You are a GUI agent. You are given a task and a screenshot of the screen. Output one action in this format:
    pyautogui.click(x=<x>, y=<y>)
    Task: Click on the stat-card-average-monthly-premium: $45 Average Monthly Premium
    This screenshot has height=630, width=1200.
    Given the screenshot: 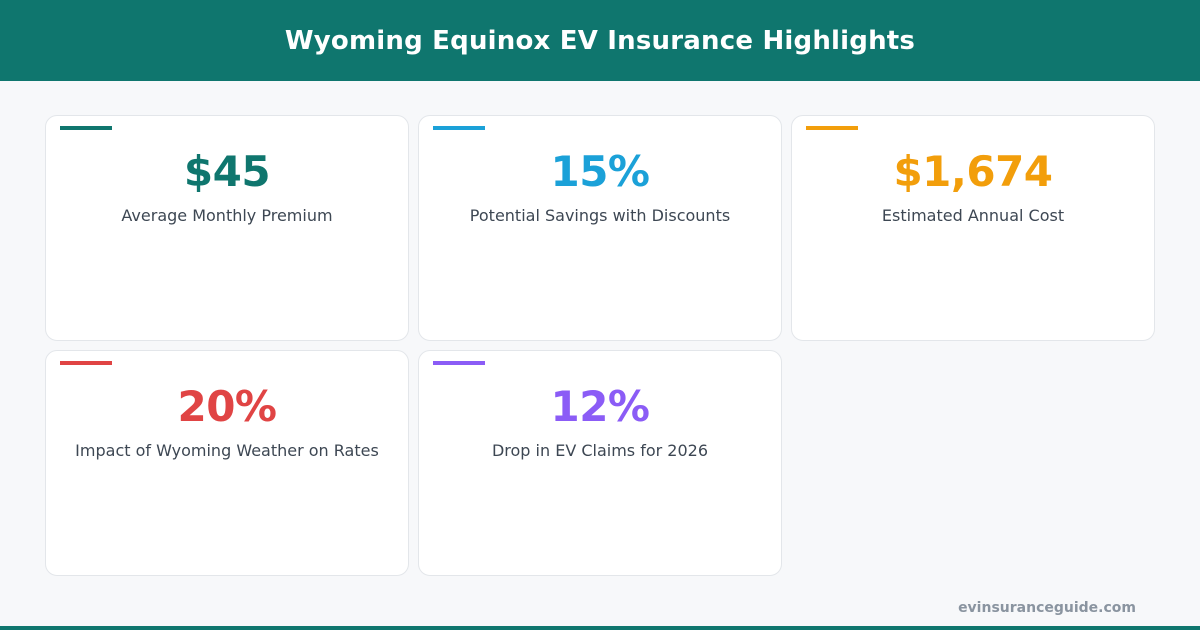 What is the action you would take?
    pyautogui.click(x=227, y=228)
    